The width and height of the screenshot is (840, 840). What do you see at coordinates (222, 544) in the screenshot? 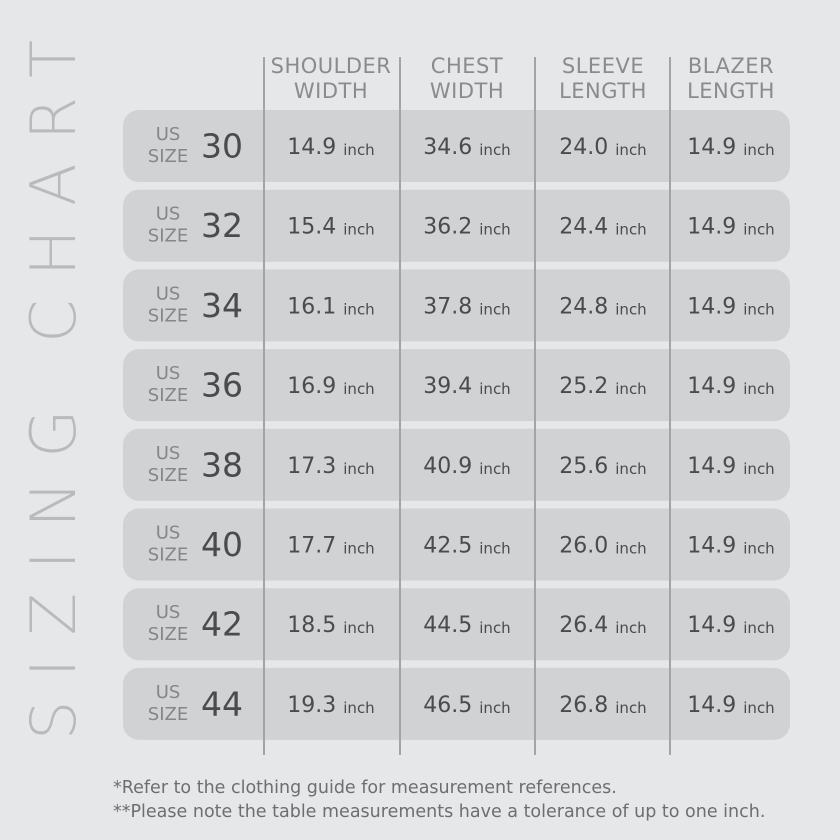
I see `size-number: 40` at bounding box center [222, 544].